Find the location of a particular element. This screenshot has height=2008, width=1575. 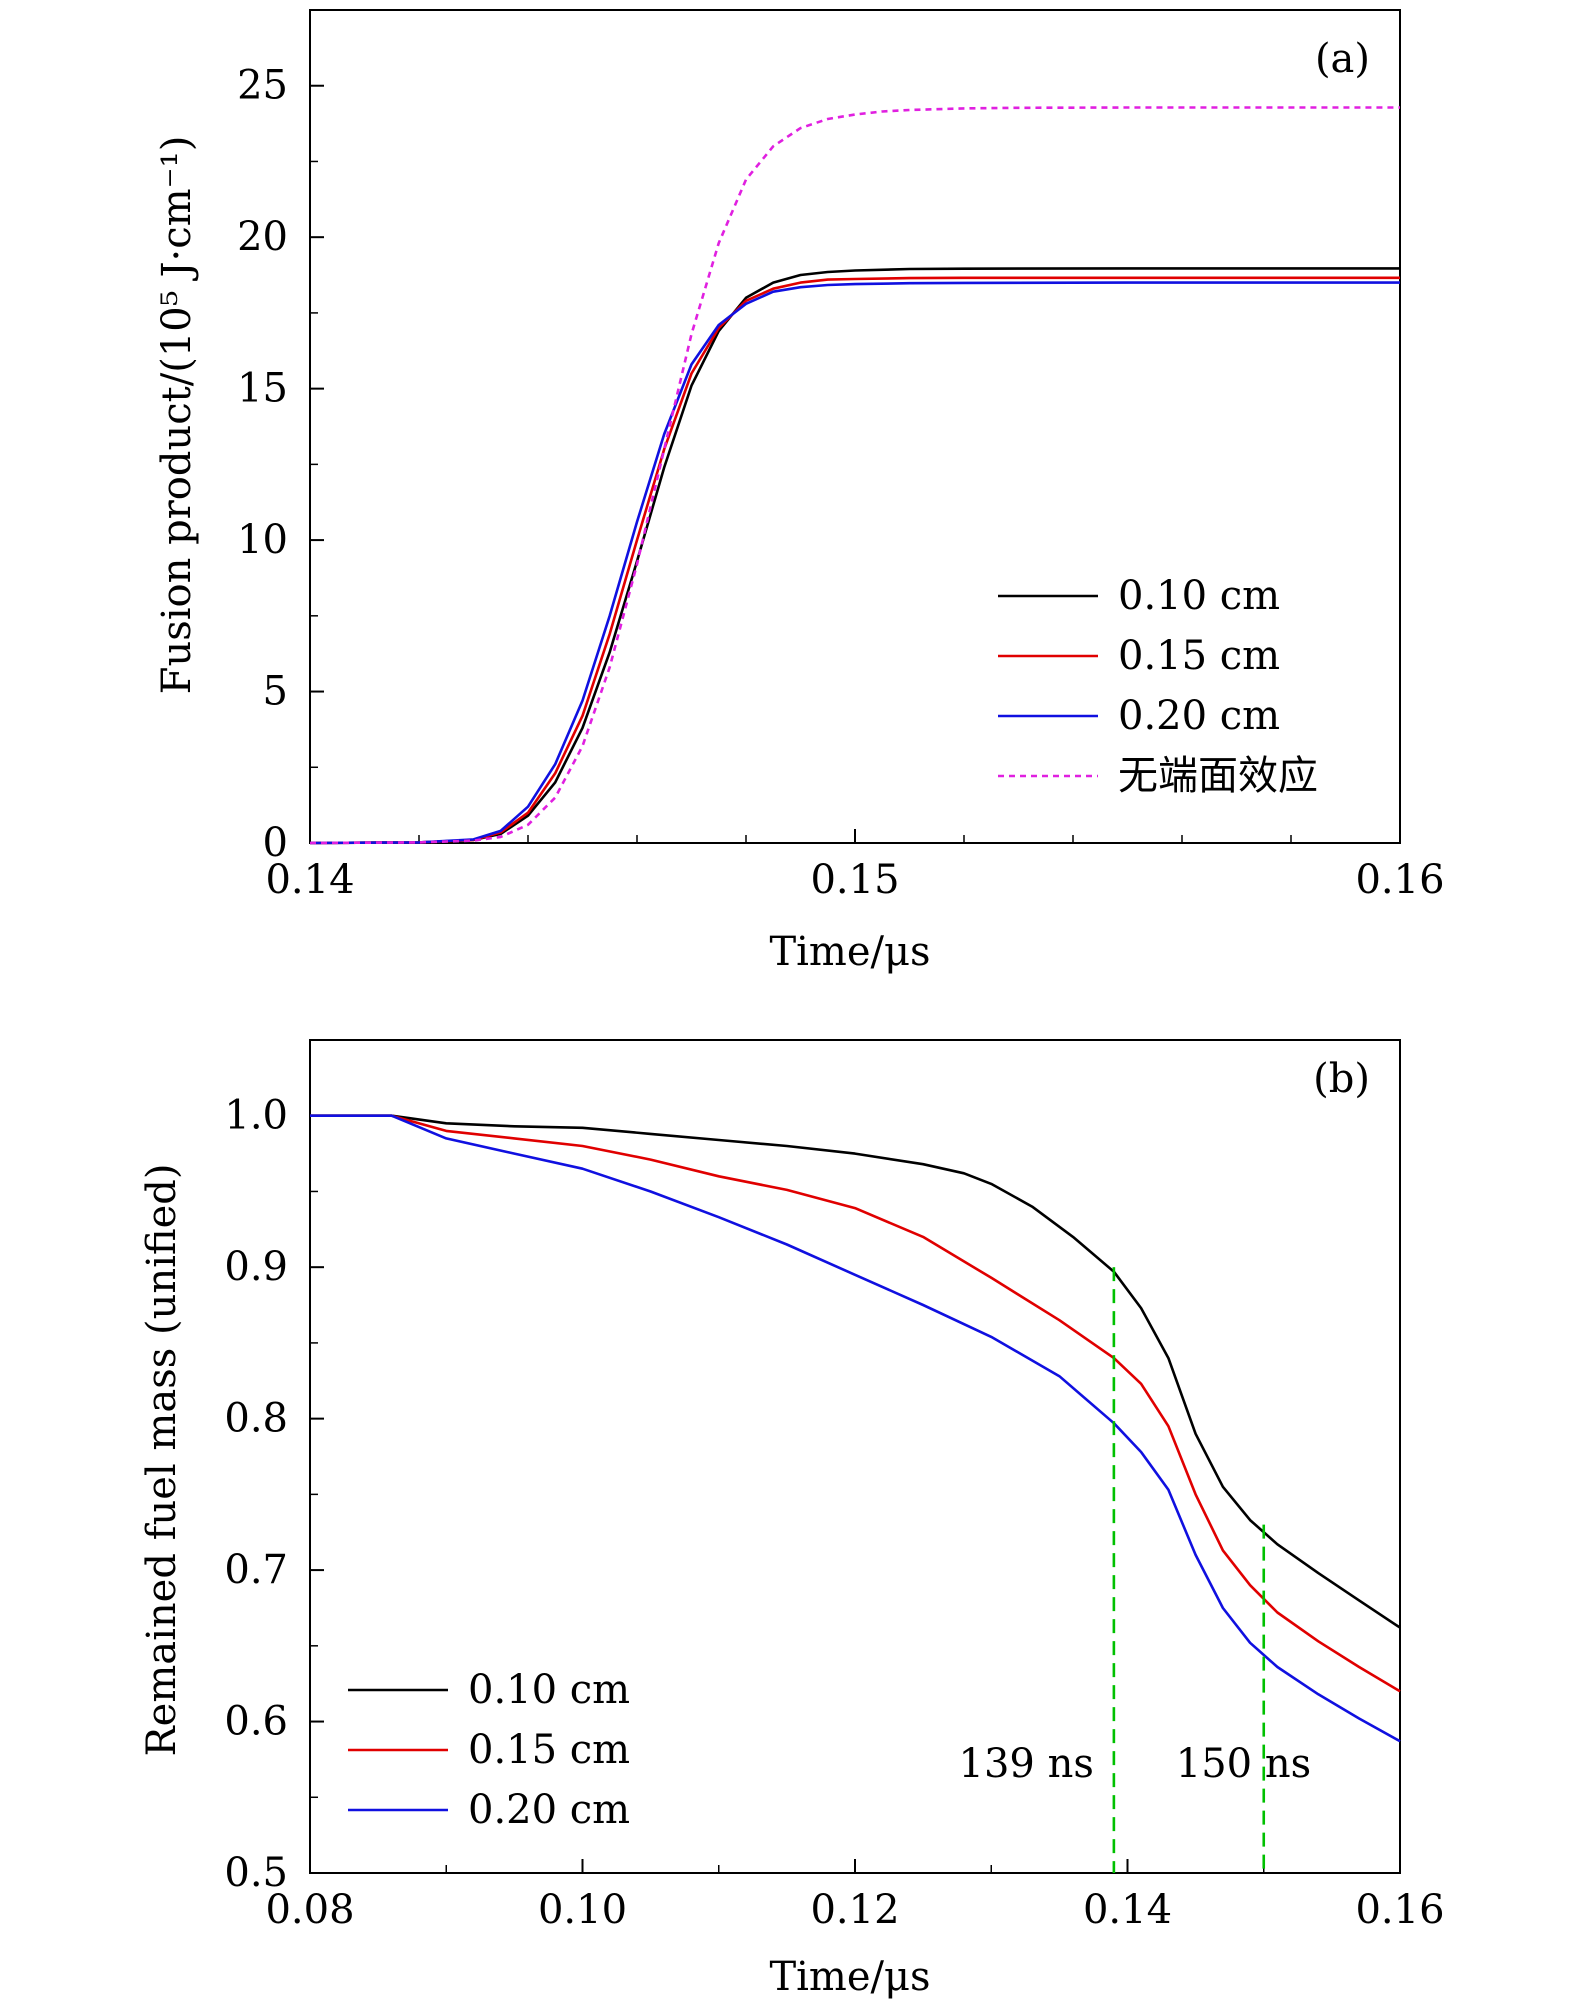

chart-a-y-tick-label: 20 is located at coordinates (262, 237).